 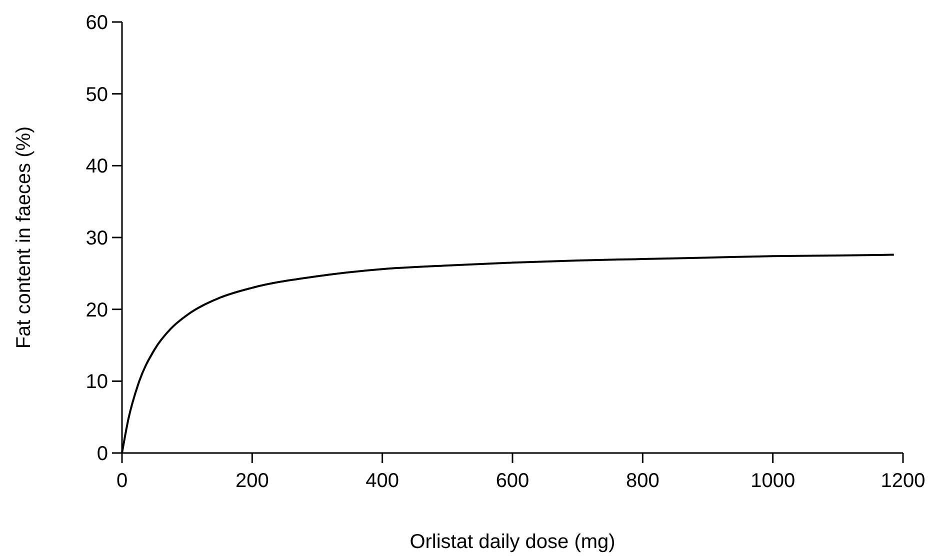 I want to click on y-tick-label: 30, so click(x=97, y=239).